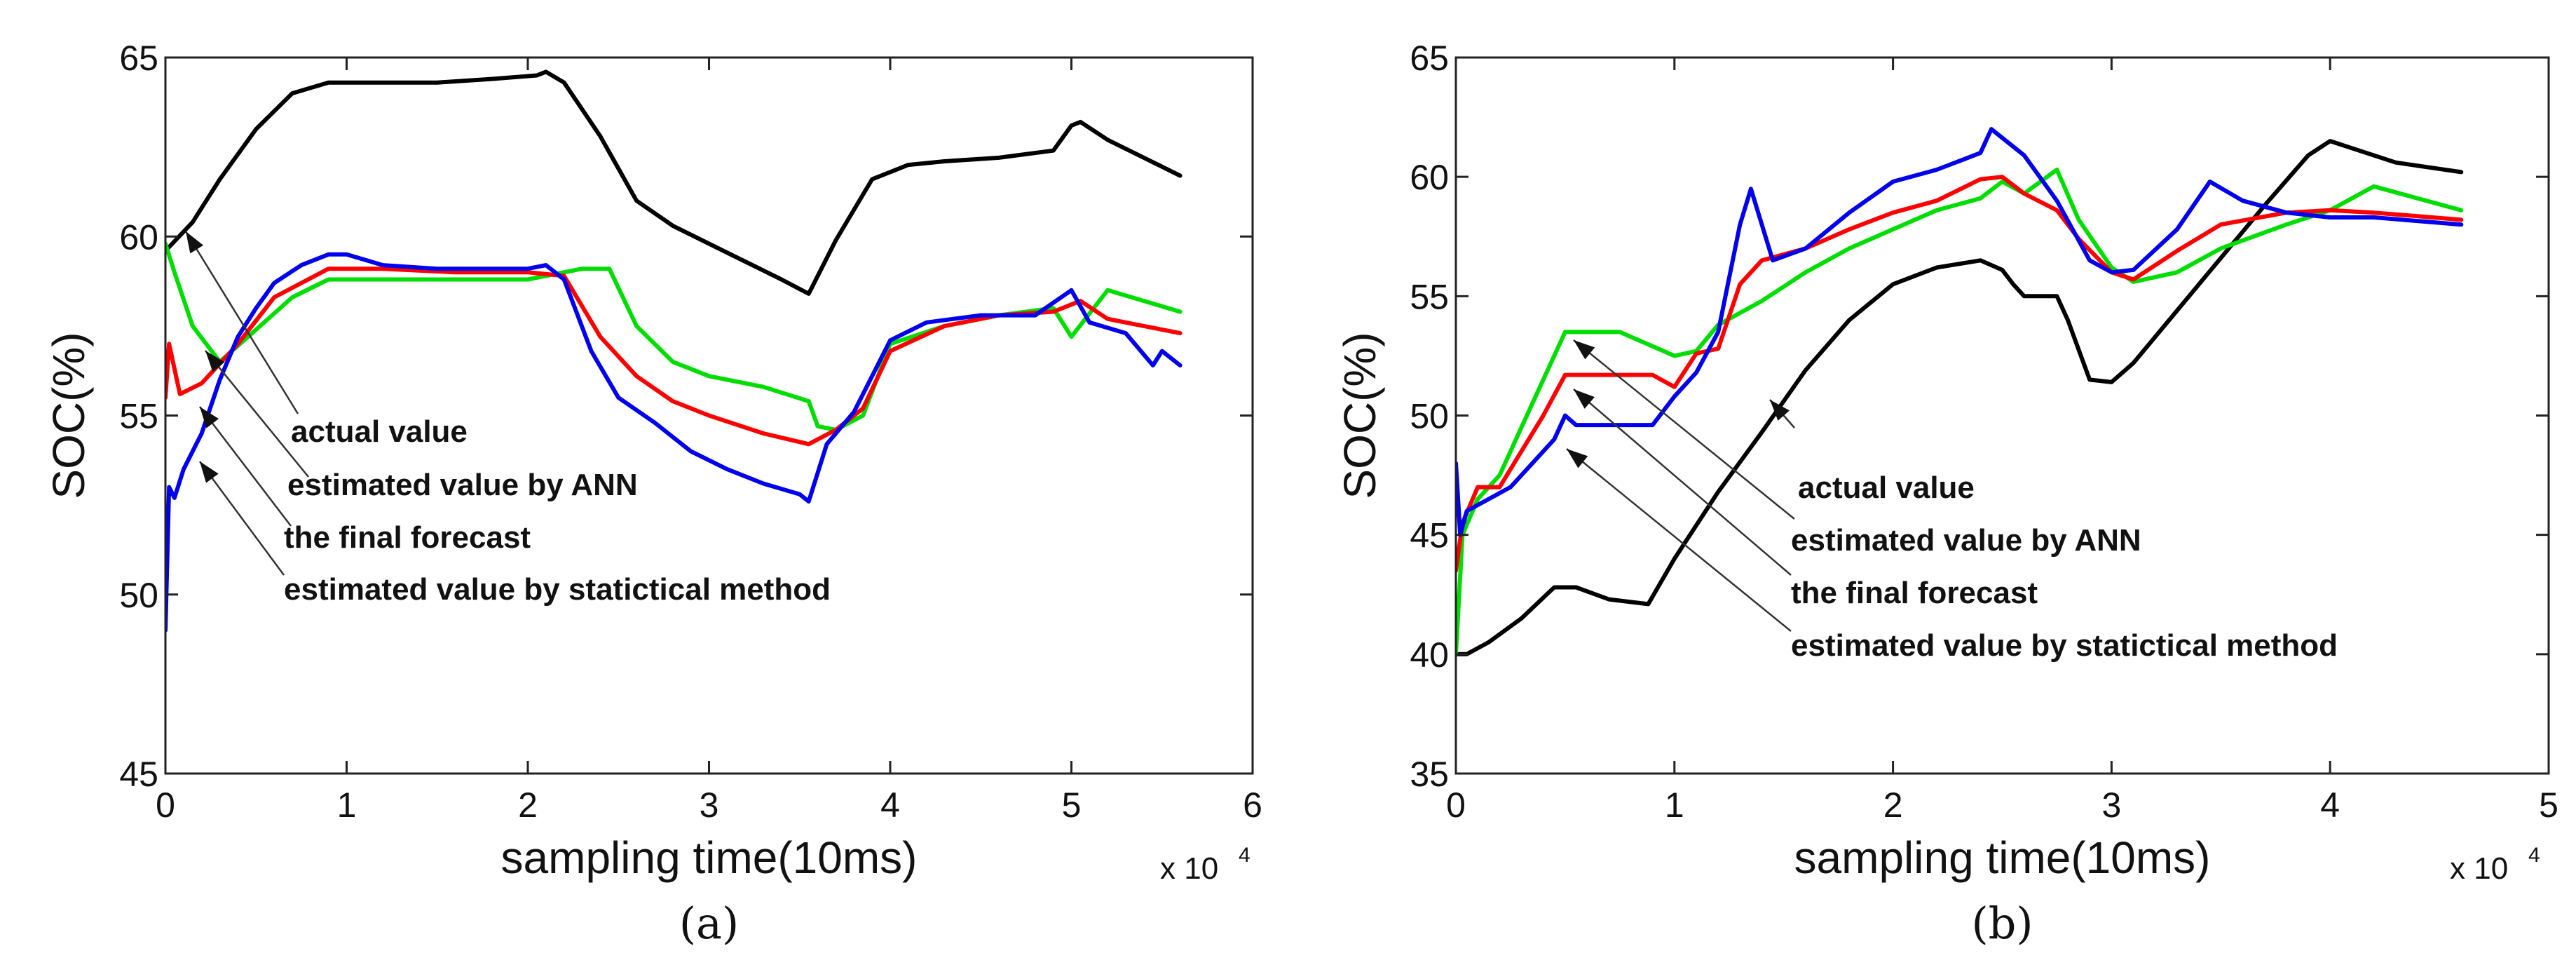 The image size is (2576, 972). What do you see at coordinates (1886, 488) in the screenshot?
I see `chart-b-annotation-text: actual value` at bounding box center [1886, 488].